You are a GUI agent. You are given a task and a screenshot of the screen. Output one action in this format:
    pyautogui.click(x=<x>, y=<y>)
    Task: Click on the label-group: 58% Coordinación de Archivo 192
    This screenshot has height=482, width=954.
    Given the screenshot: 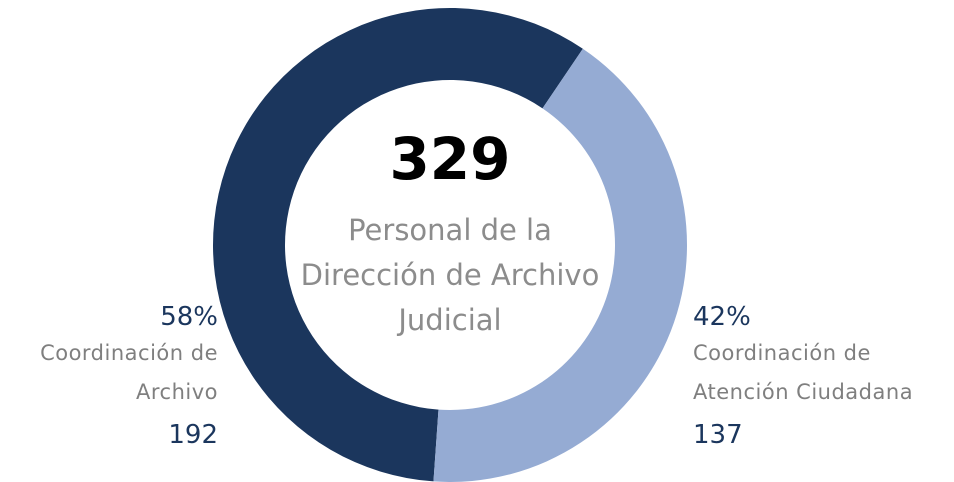 What is the action you would take?
    pyautogui.click(x=109, y=376)
    